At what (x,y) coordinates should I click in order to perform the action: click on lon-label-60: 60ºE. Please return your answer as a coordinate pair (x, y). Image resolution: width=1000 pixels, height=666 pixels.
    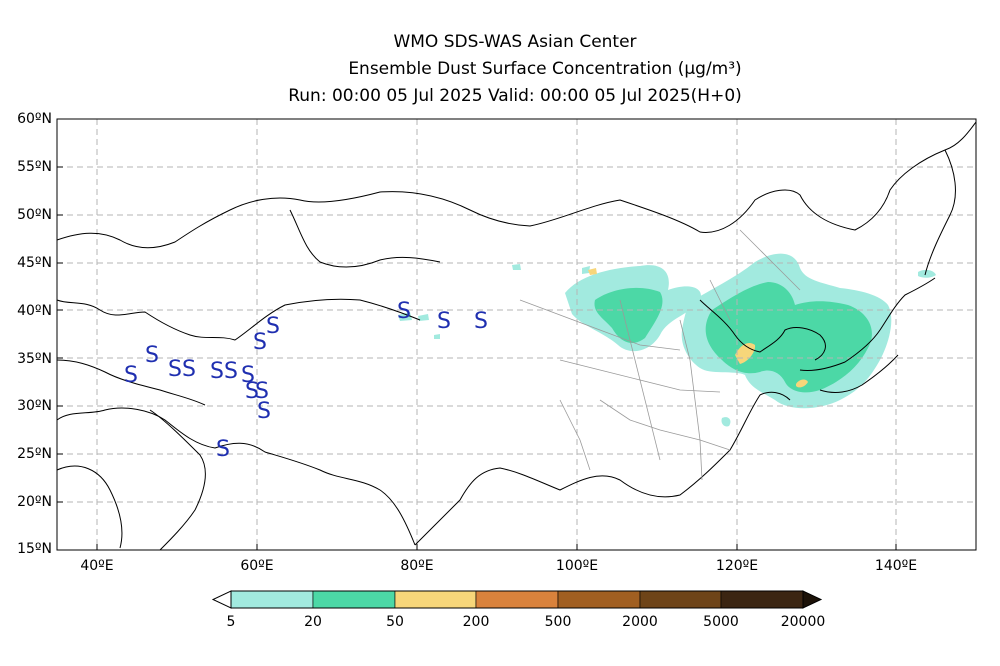
    Looking at the image, I should click on (257, 566).